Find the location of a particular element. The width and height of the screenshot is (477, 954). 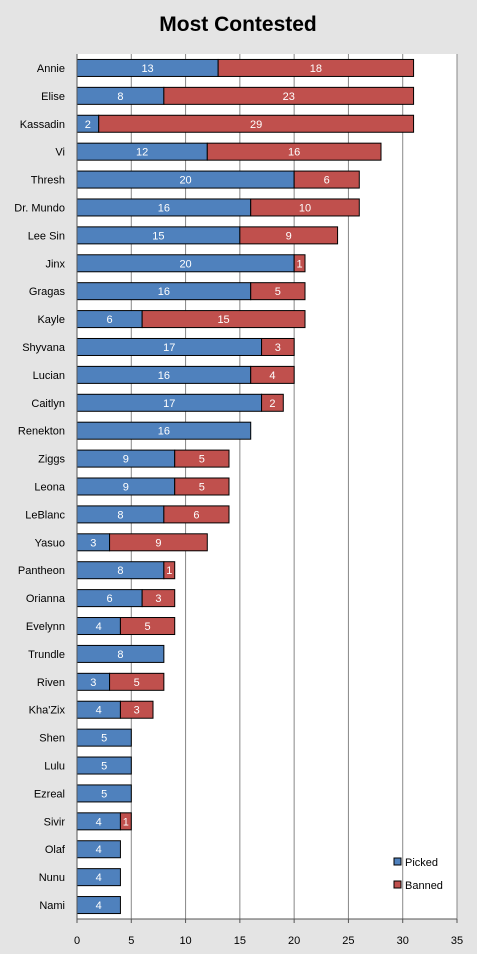

picked-value-label: 20 is located at coordinates (185, 181).